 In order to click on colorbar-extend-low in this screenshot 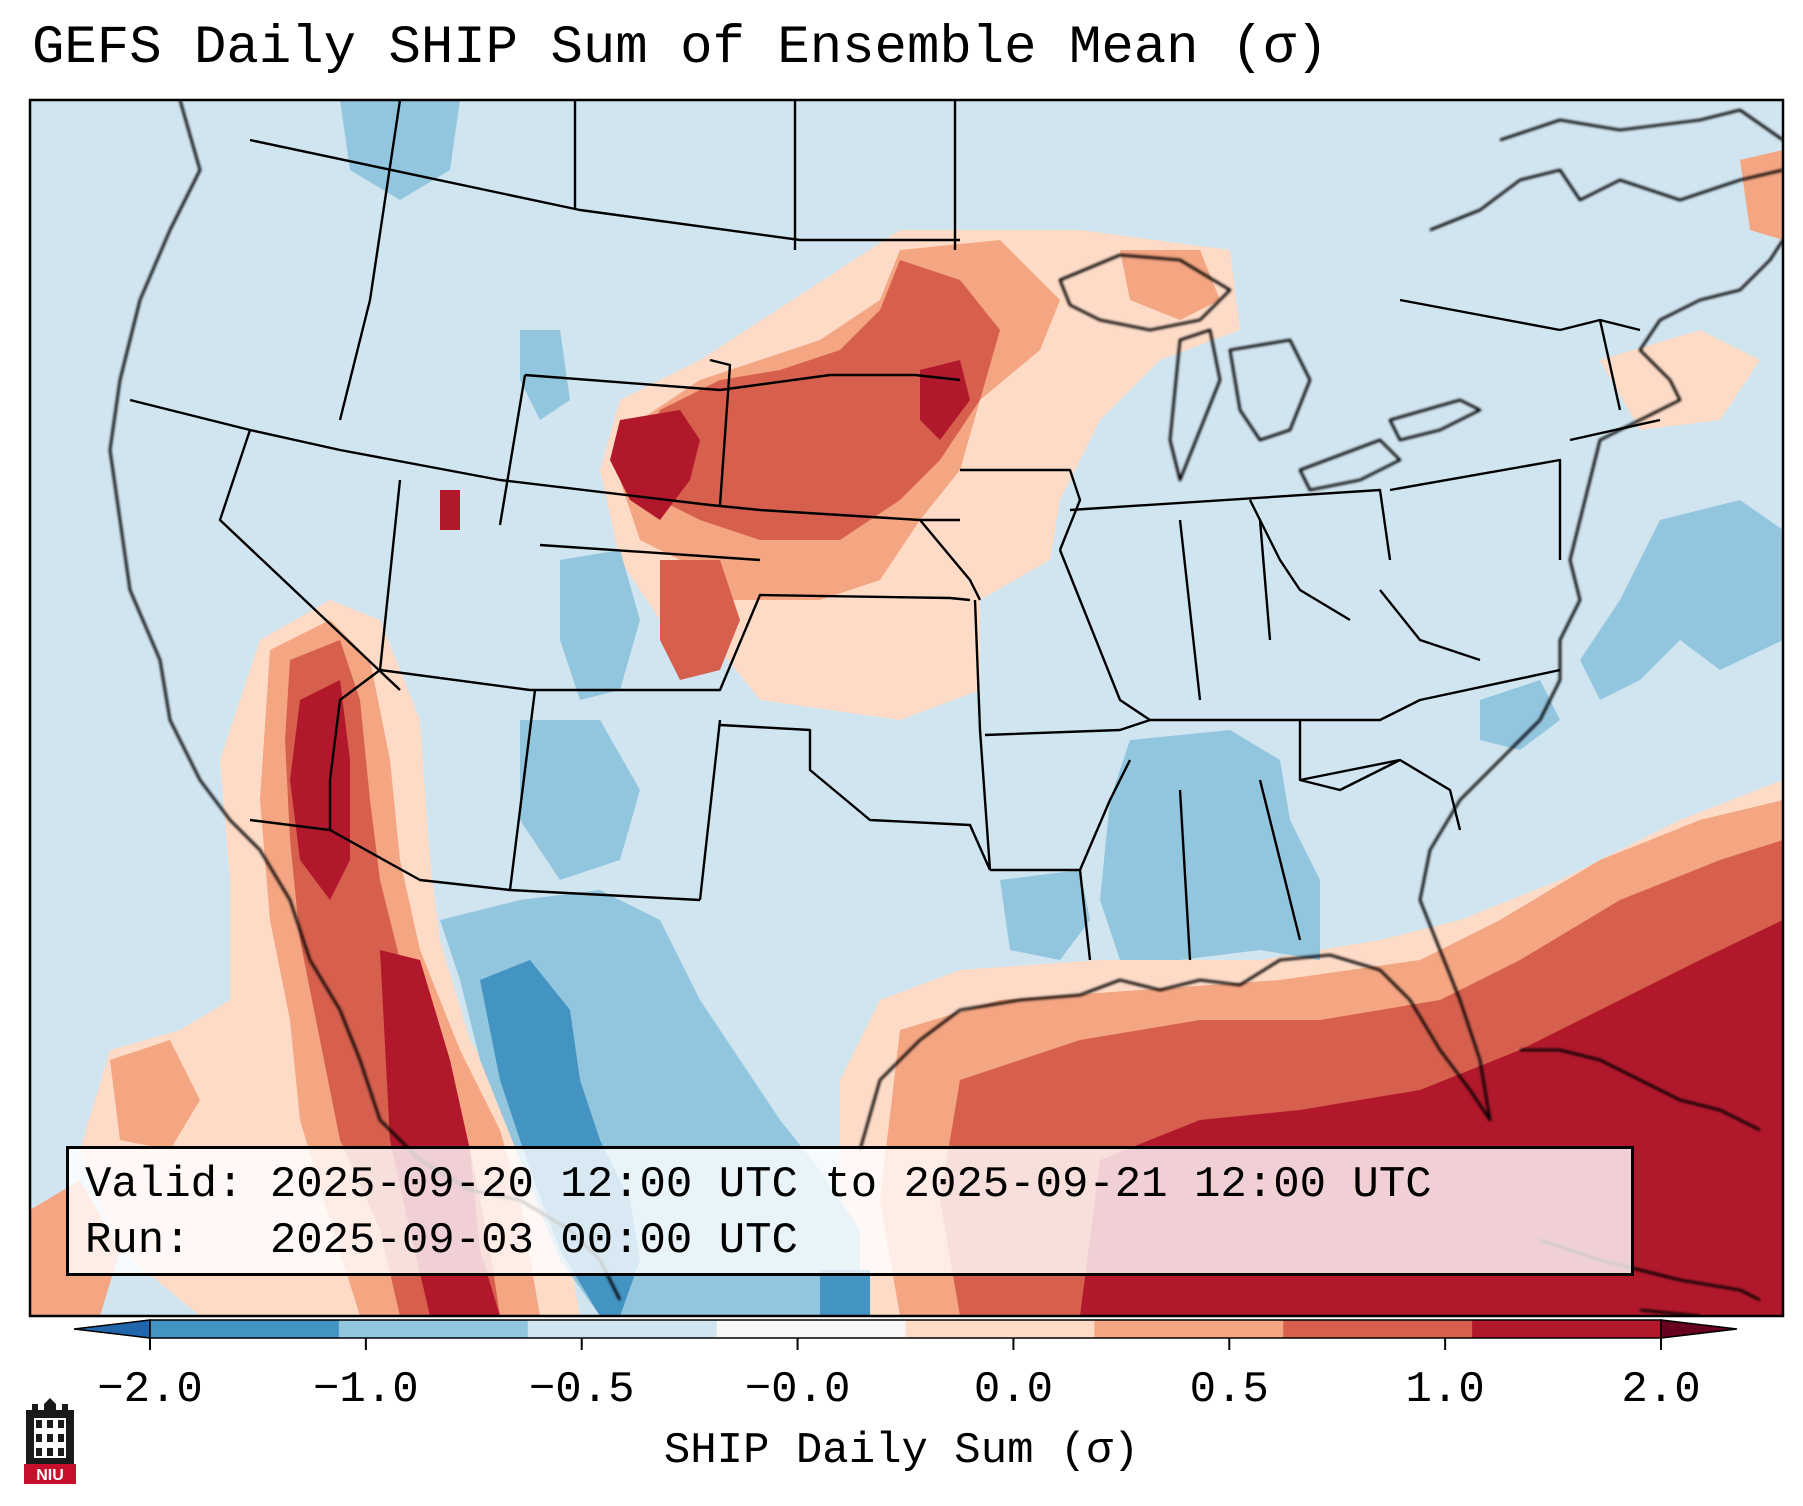, I will do `click(112, 1329)`.